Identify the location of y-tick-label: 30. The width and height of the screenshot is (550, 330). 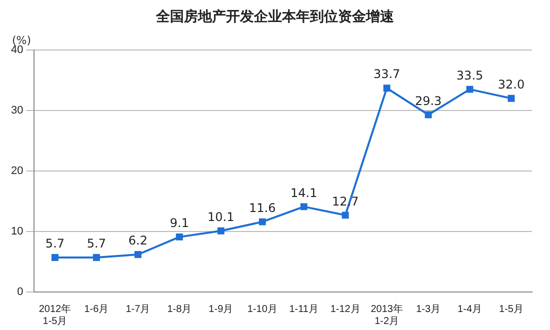
(17, 110).